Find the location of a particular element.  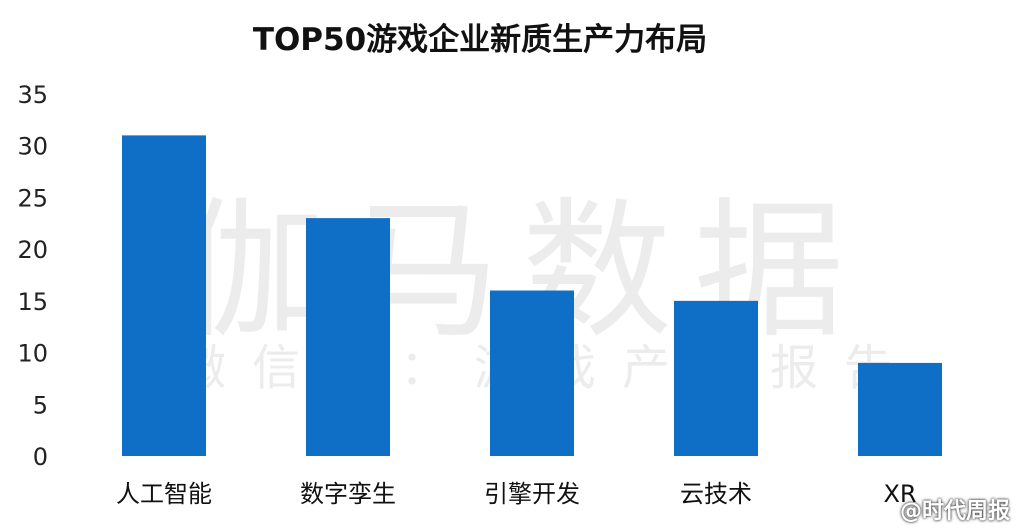

x-tick-label: 引擎开发 is located at coordinates (532, 494).